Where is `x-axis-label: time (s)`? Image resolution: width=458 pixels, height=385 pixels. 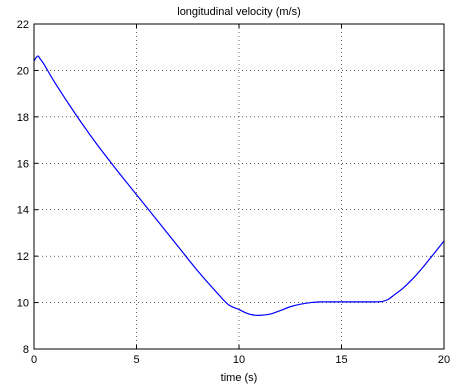 x-axis-label: time (s) is located at coordinates (239, 378).